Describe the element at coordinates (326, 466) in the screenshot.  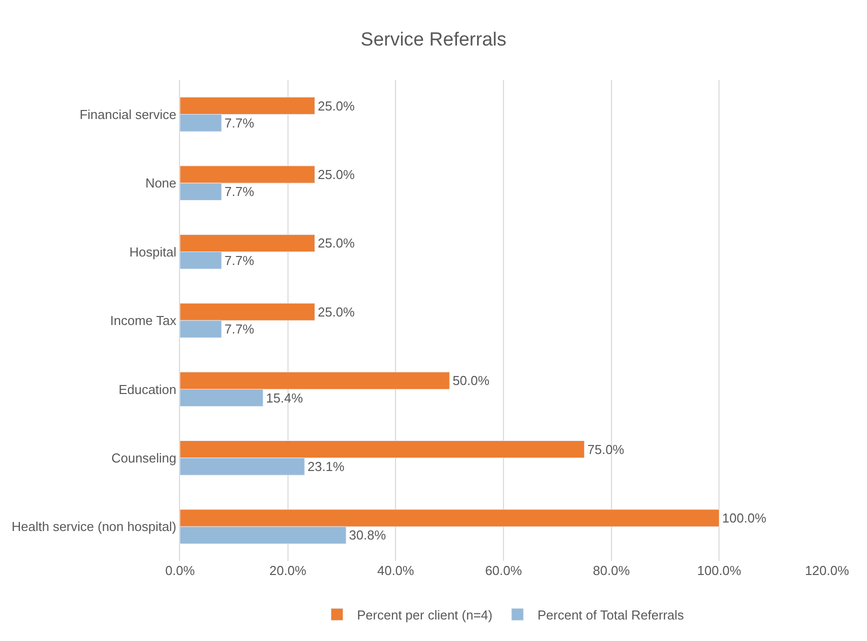
I see `data-label: 23.1%` at that location.